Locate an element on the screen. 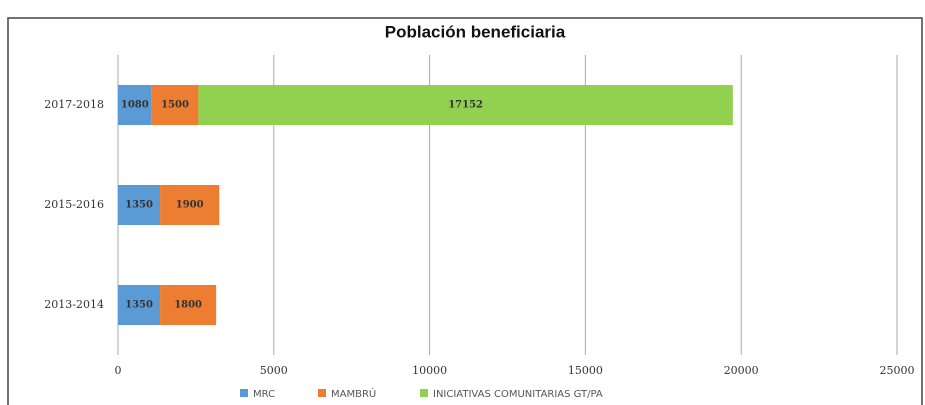 The width and height of the screenshot is (925, 405). y-tick-label: 2013-2014 is located at coordinates (74, 304).